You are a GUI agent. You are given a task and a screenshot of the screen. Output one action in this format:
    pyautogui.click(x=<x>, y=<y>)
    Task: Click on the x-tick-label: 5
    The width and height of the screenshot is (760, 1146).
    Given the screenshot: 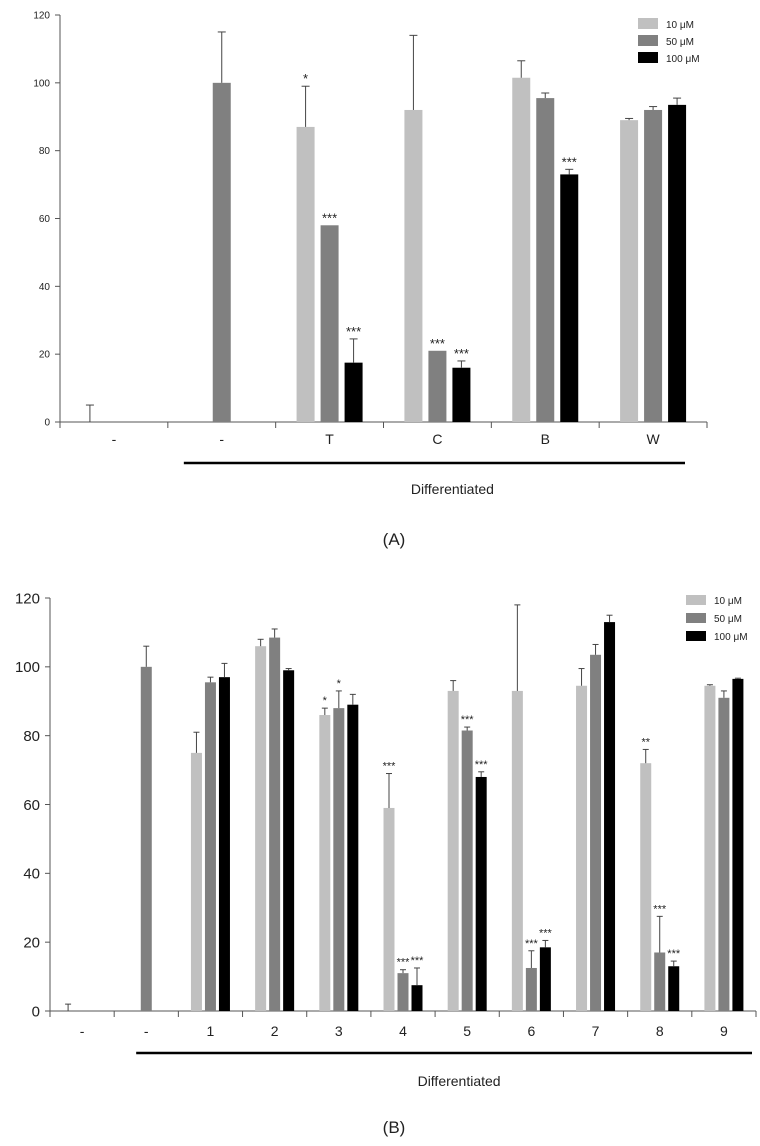 What is the action you would take?
    pyautogui.click(x=467, y=1031)
    